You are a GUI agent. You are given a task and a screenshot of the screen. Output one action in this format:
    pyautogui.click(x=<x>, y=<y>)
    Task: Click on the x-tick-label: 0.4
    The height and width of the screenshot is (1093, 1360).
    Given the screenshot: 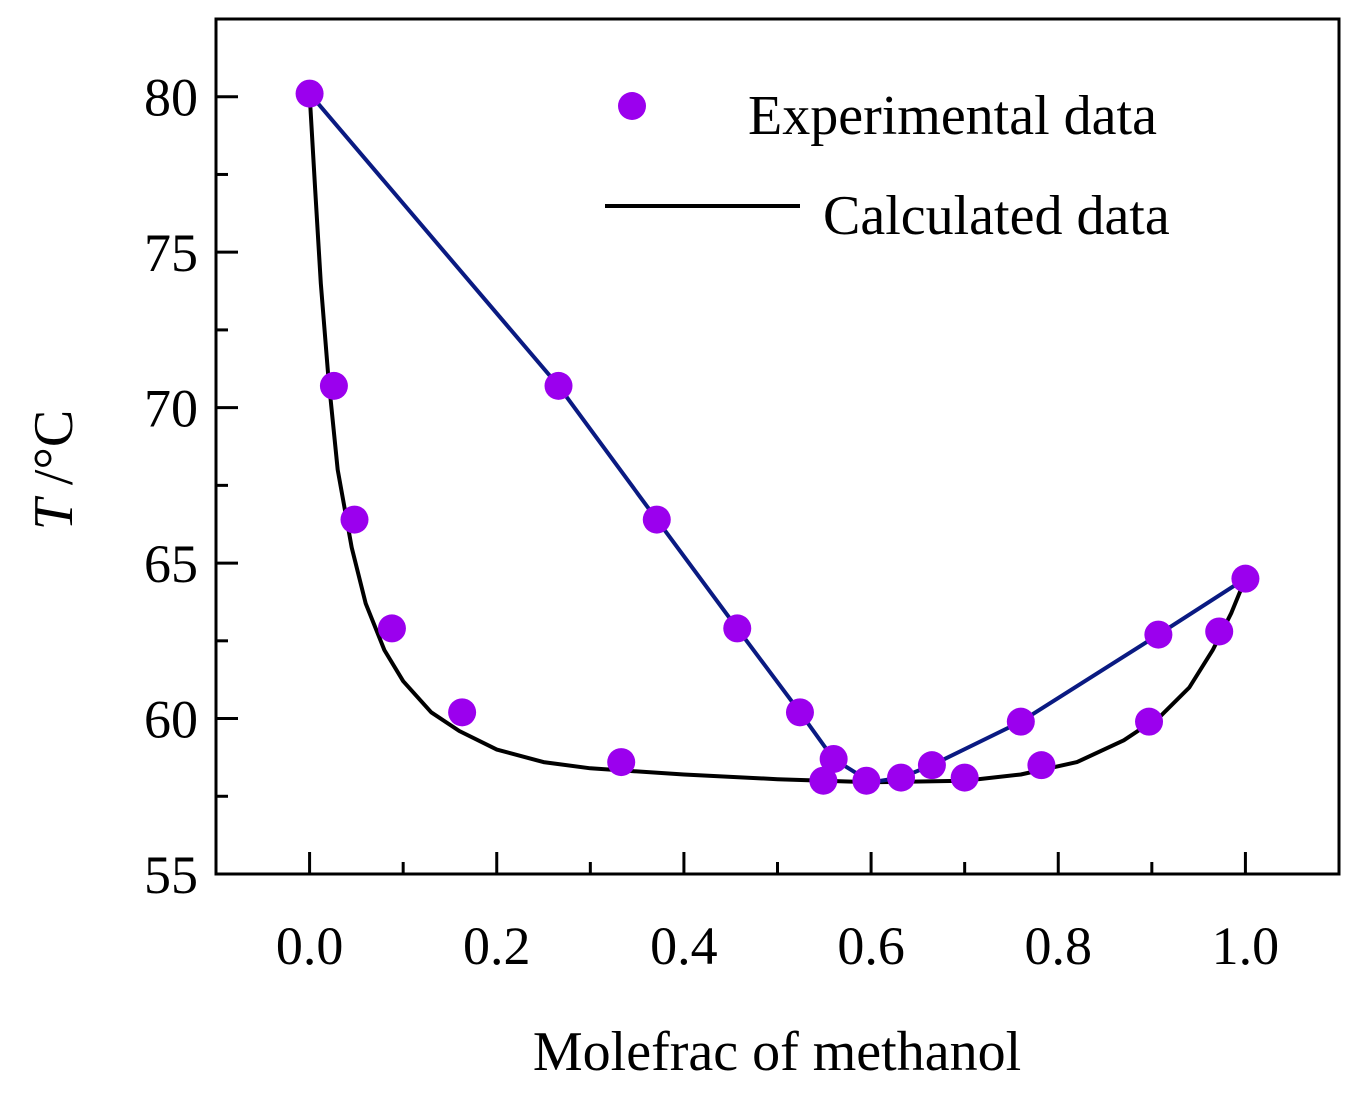 What is the action you would take?
    pyautogui.click(x=684, y=946)
    